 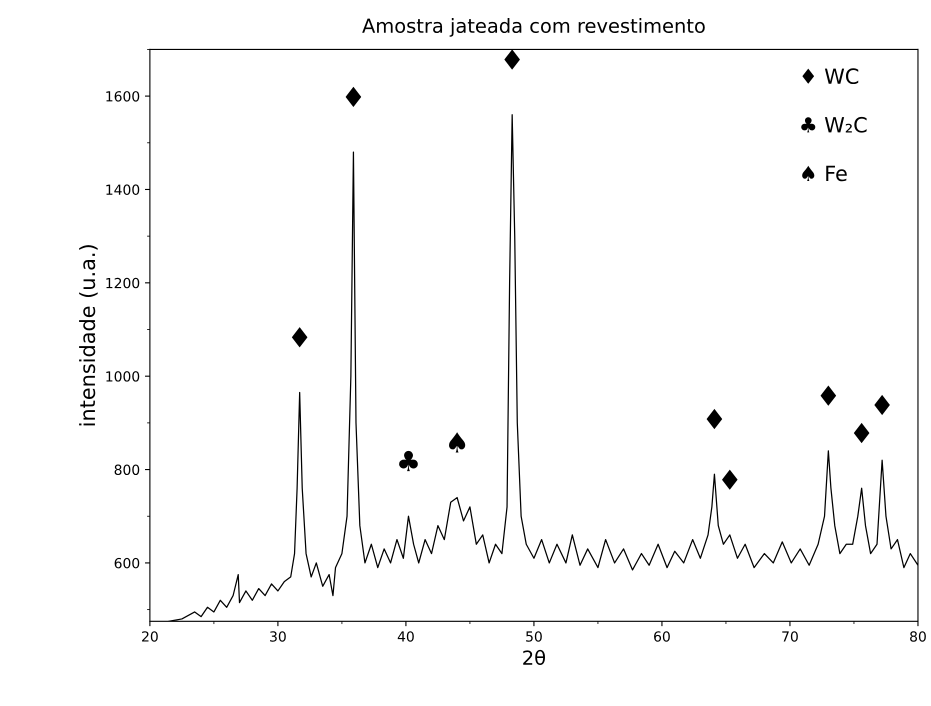 I want to click on x-tick-label: 40, so click(x=406, y=636).